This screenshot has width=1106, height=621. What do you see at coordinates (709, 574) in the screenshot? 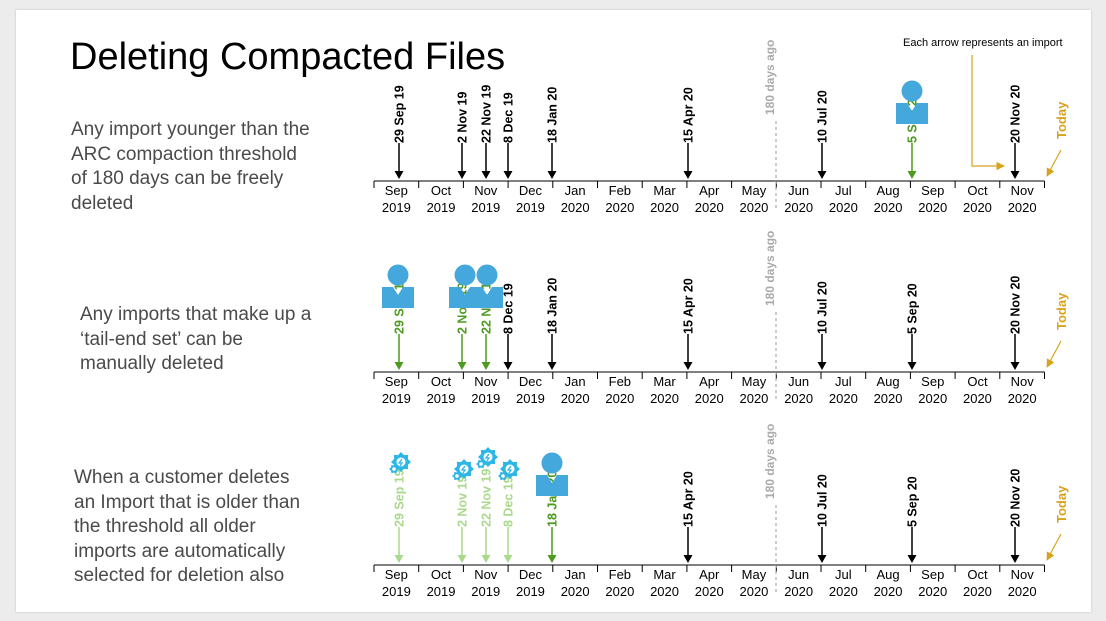
I see `month-label: Apr` at bounding box center [709, 574].